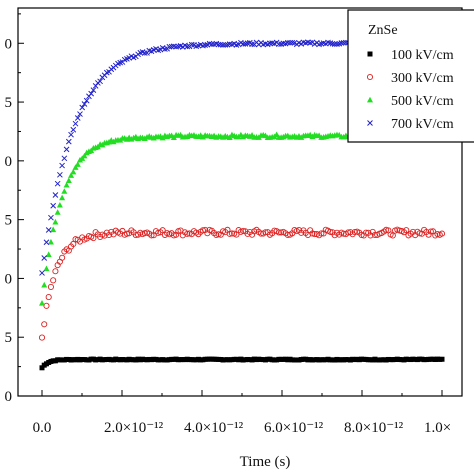 This screenshot has height=474, width=474. Describe the element at coordinates (242, 363) in the screenshot. I see `series-square` at that location.